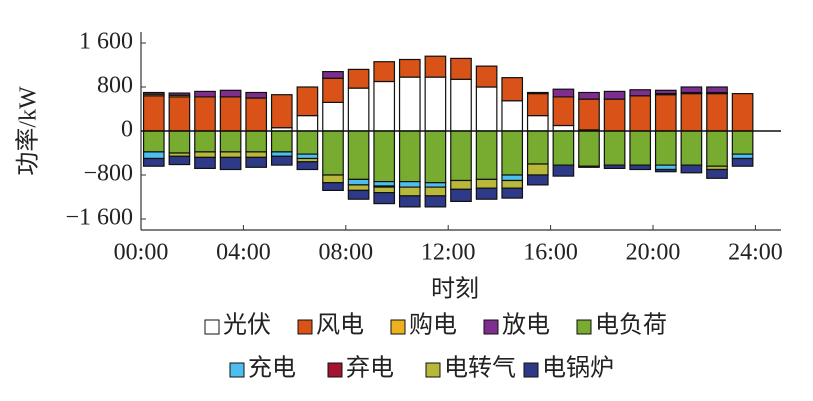 This screenshot has height=401, width=813. I want to click on legend-label: 电负荷, so click(631, 325).